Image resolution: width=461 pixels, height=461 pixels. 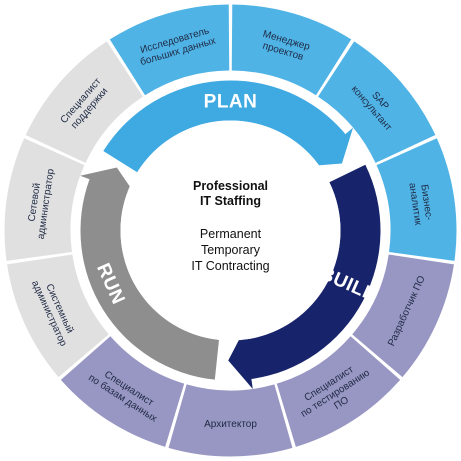 What do you see at coordinates (230, 186) in the screenshot?
I see `center-title-line: Professional` at bounding box center [230, 186].